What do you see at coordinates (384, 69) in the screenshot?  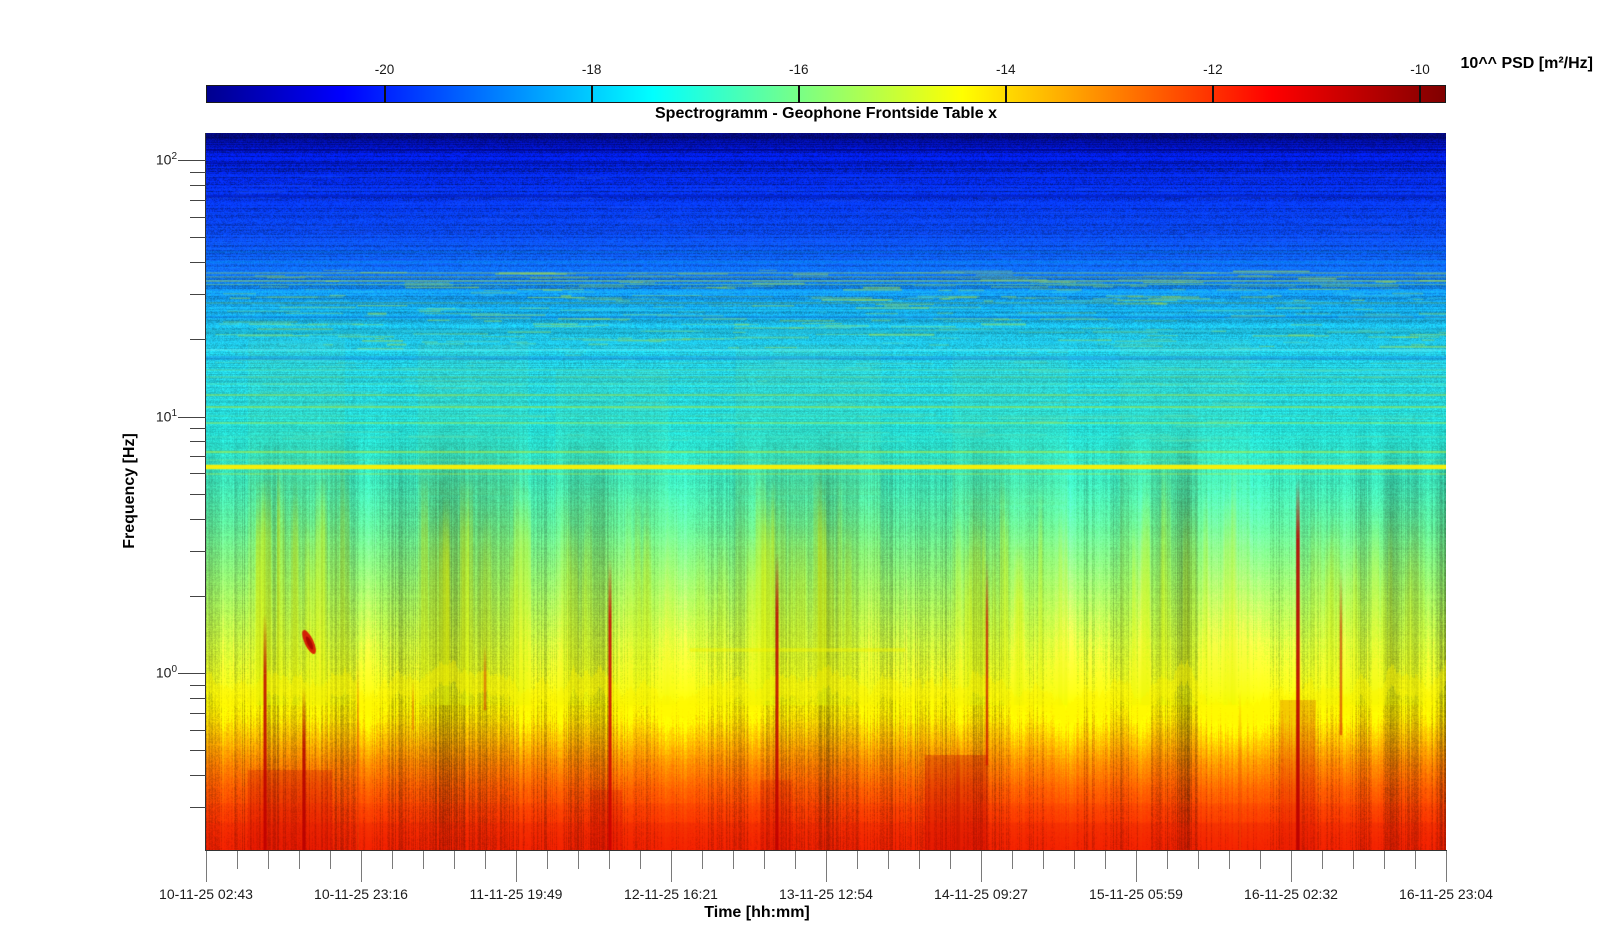 I see `colorbar-tick-label: -20` at bounding box center [384, 69].